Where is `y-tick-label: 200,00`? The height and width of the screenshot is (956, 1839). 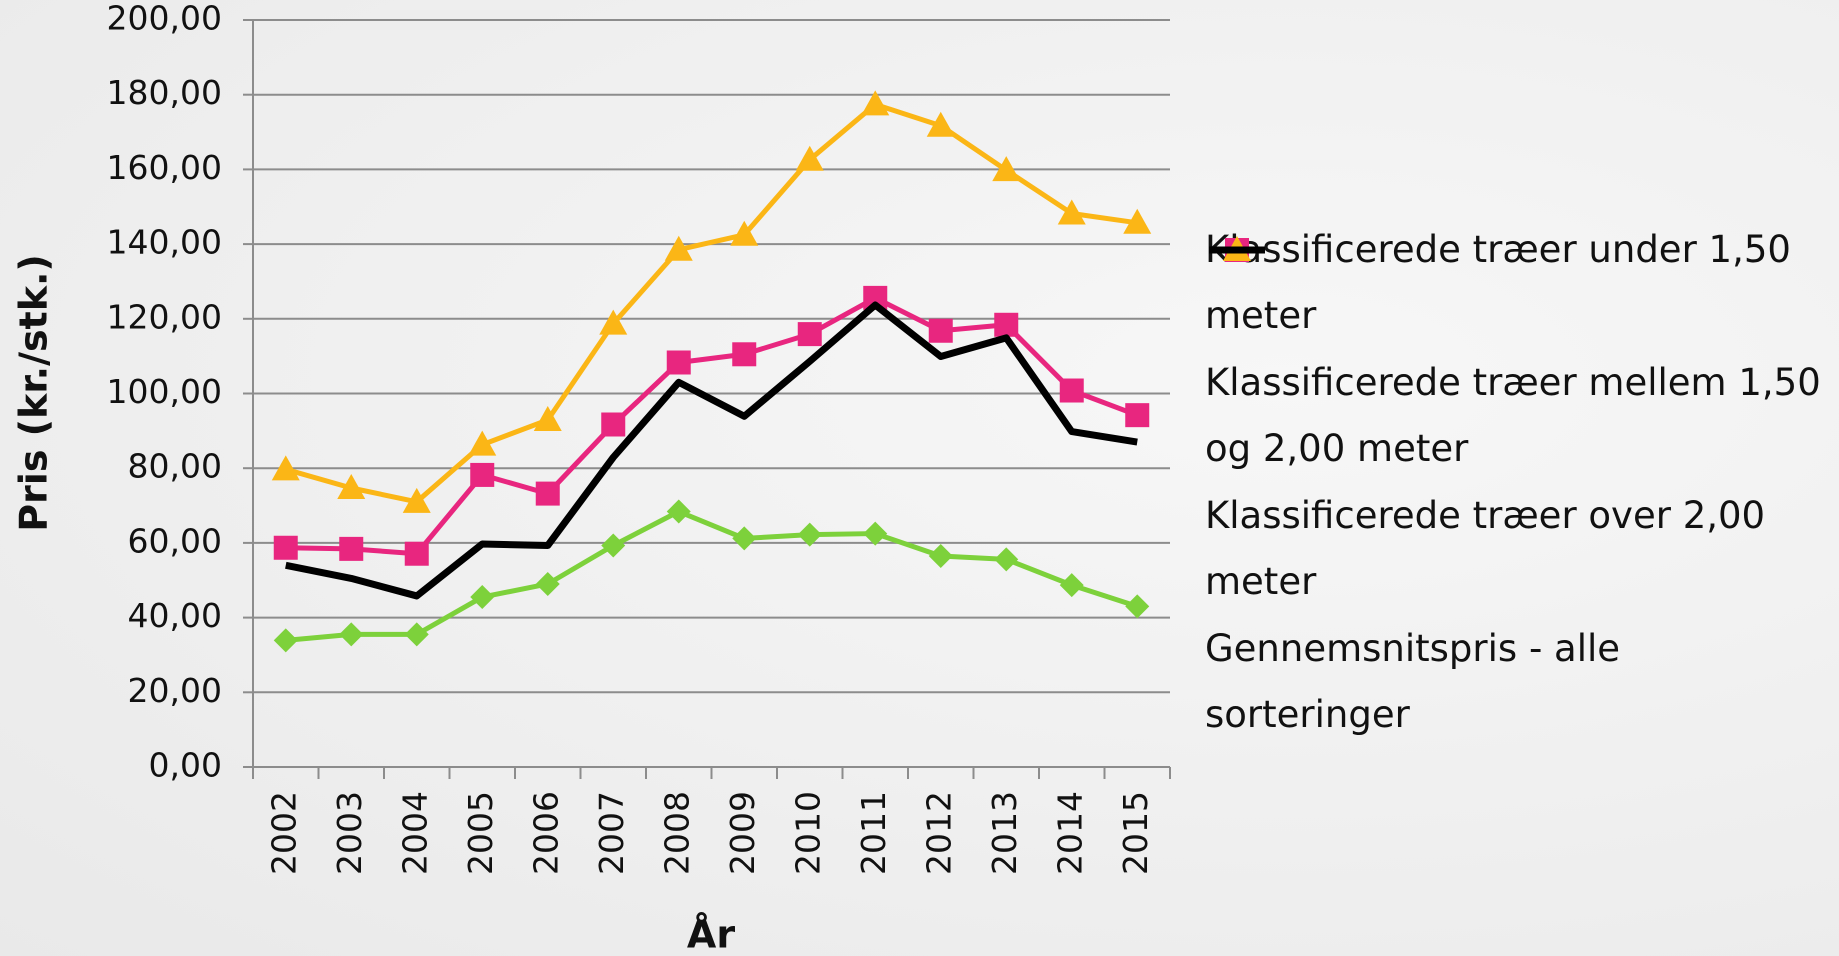
y-tick-label: 200,00 is located at coordinates (164, 19).